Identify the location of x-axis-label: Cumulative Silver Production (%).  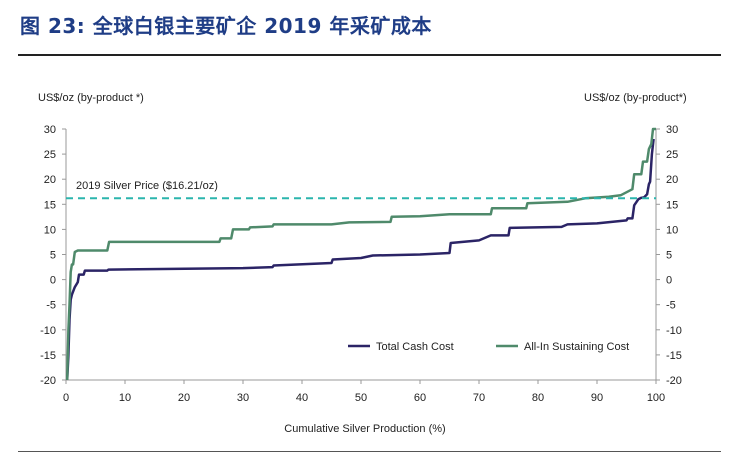
(364, 429).